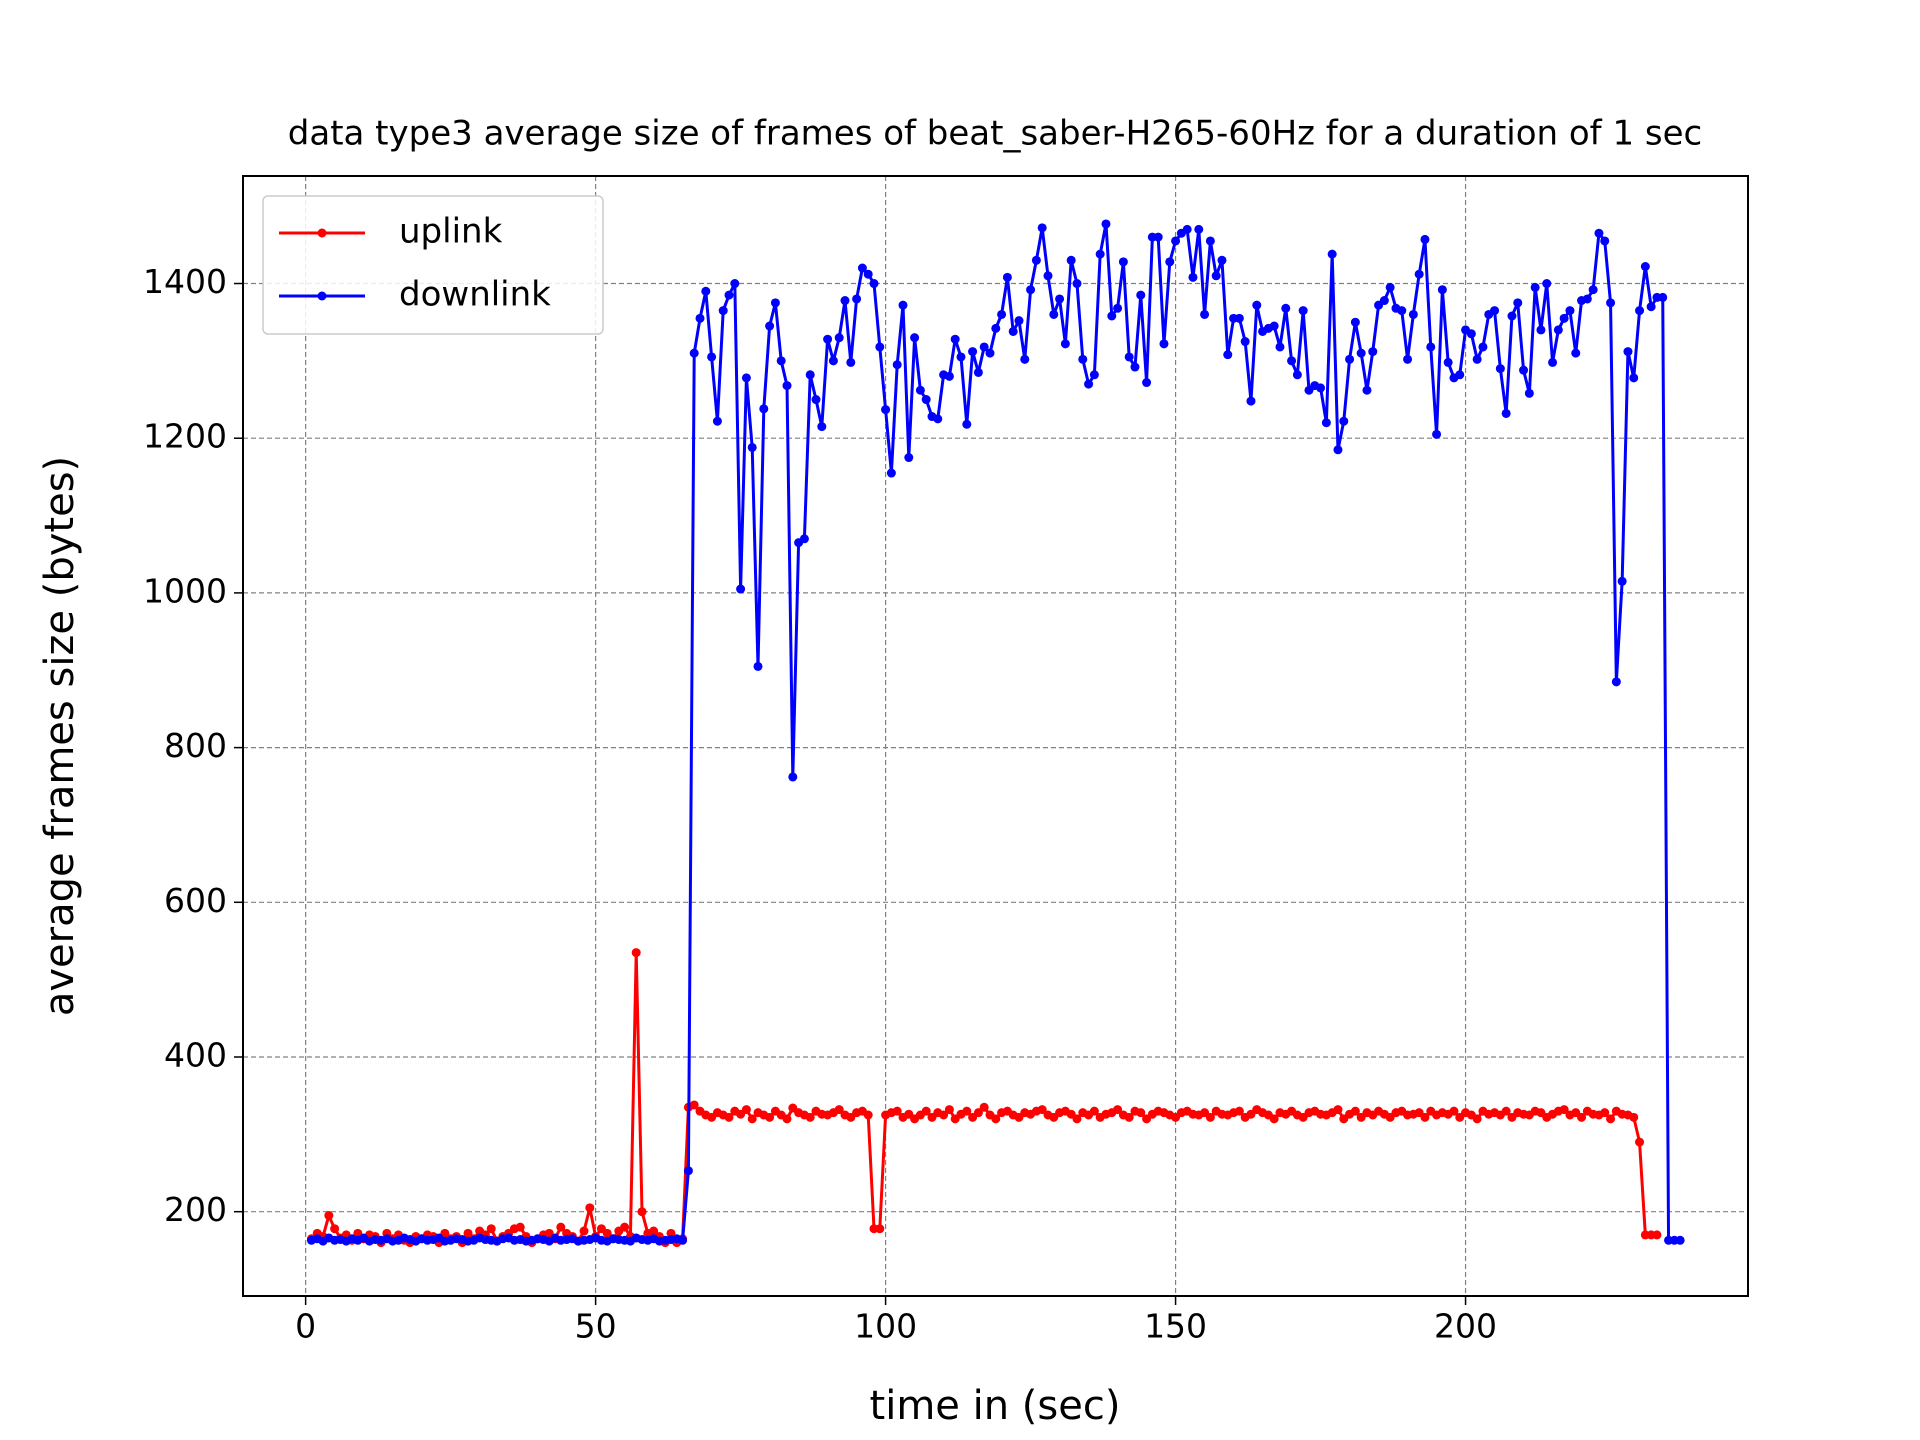 This screenshot has width=1920, height=1440. I want to click on x-tick-label: 0, so click(305, 1326).